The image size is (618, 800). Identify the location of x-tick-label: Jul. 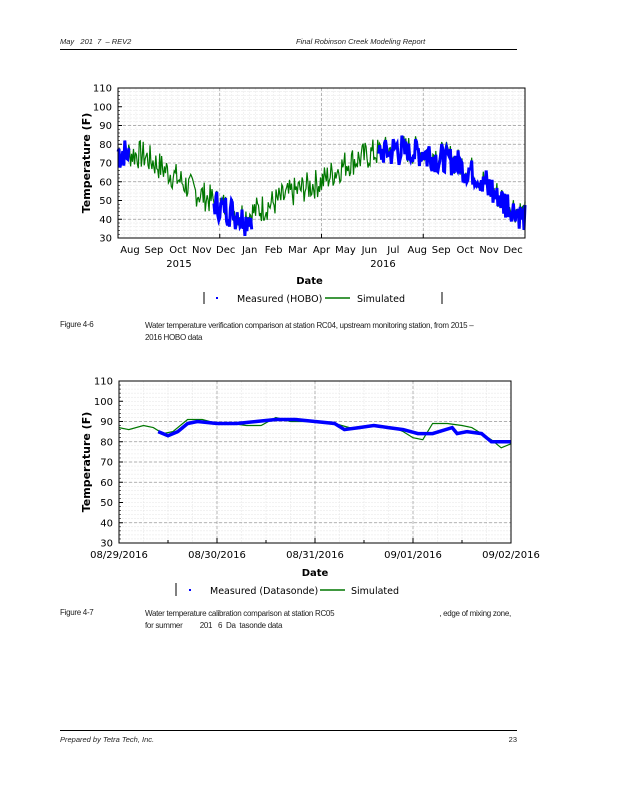
(392, 250).